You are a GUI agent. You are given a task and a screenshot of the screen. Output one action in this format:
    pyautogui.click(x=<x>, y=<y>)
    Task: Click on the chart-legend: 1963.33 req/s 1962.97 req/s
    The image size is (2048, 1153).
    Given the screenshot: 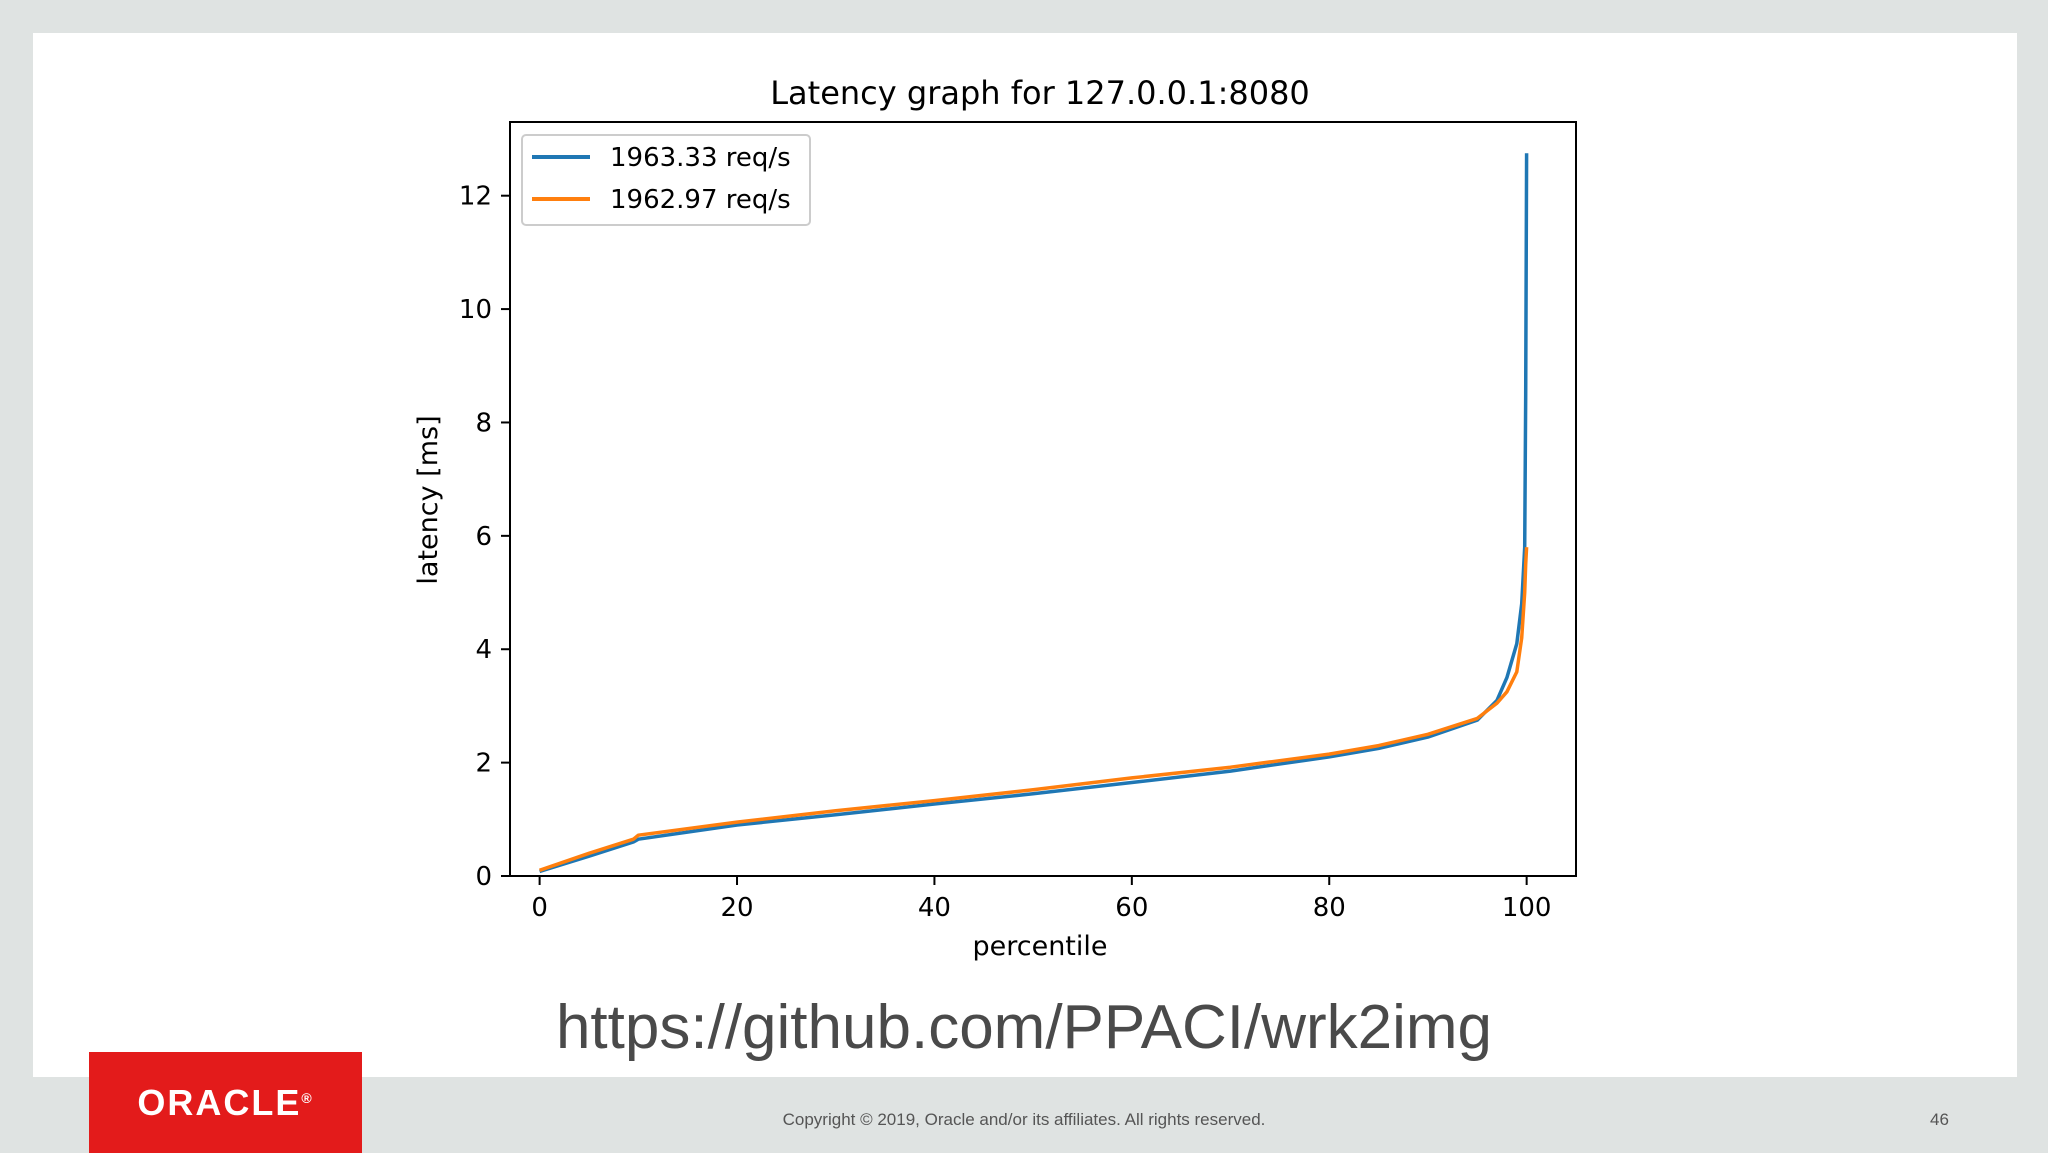 What is the action you would take?
    pyautogui.click(x=666, y=180)
    